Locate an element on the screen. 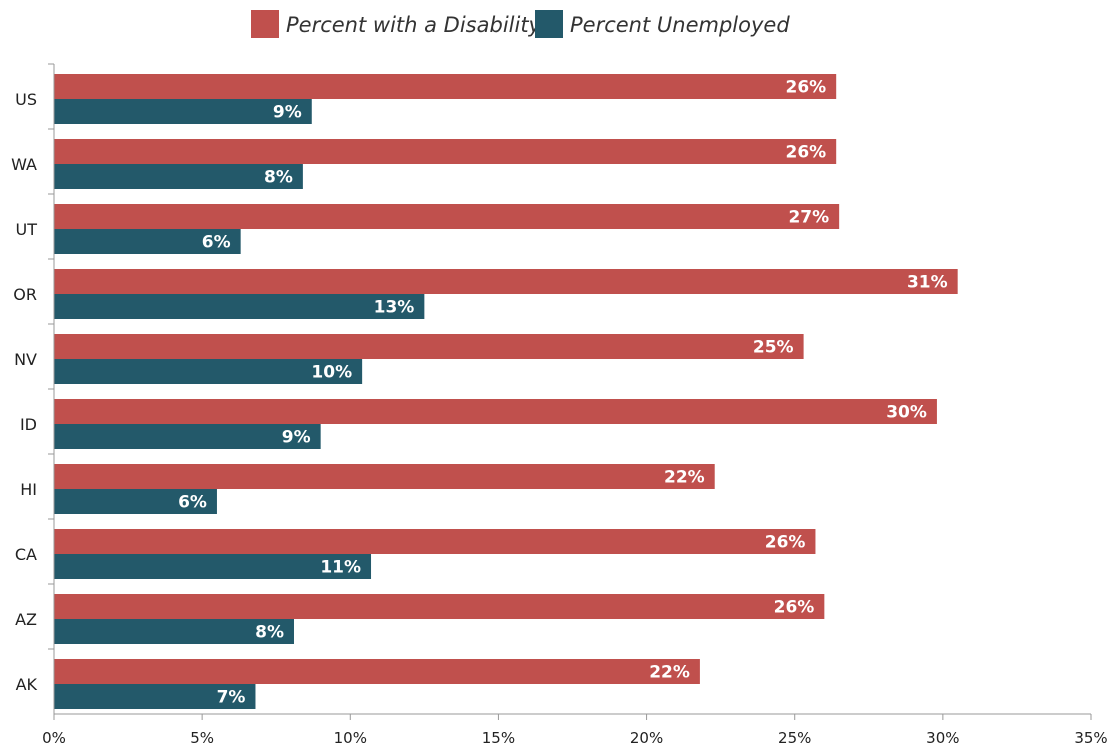 The image size is (1109, 751). category-label: HI is located at coordinates (28, 489).